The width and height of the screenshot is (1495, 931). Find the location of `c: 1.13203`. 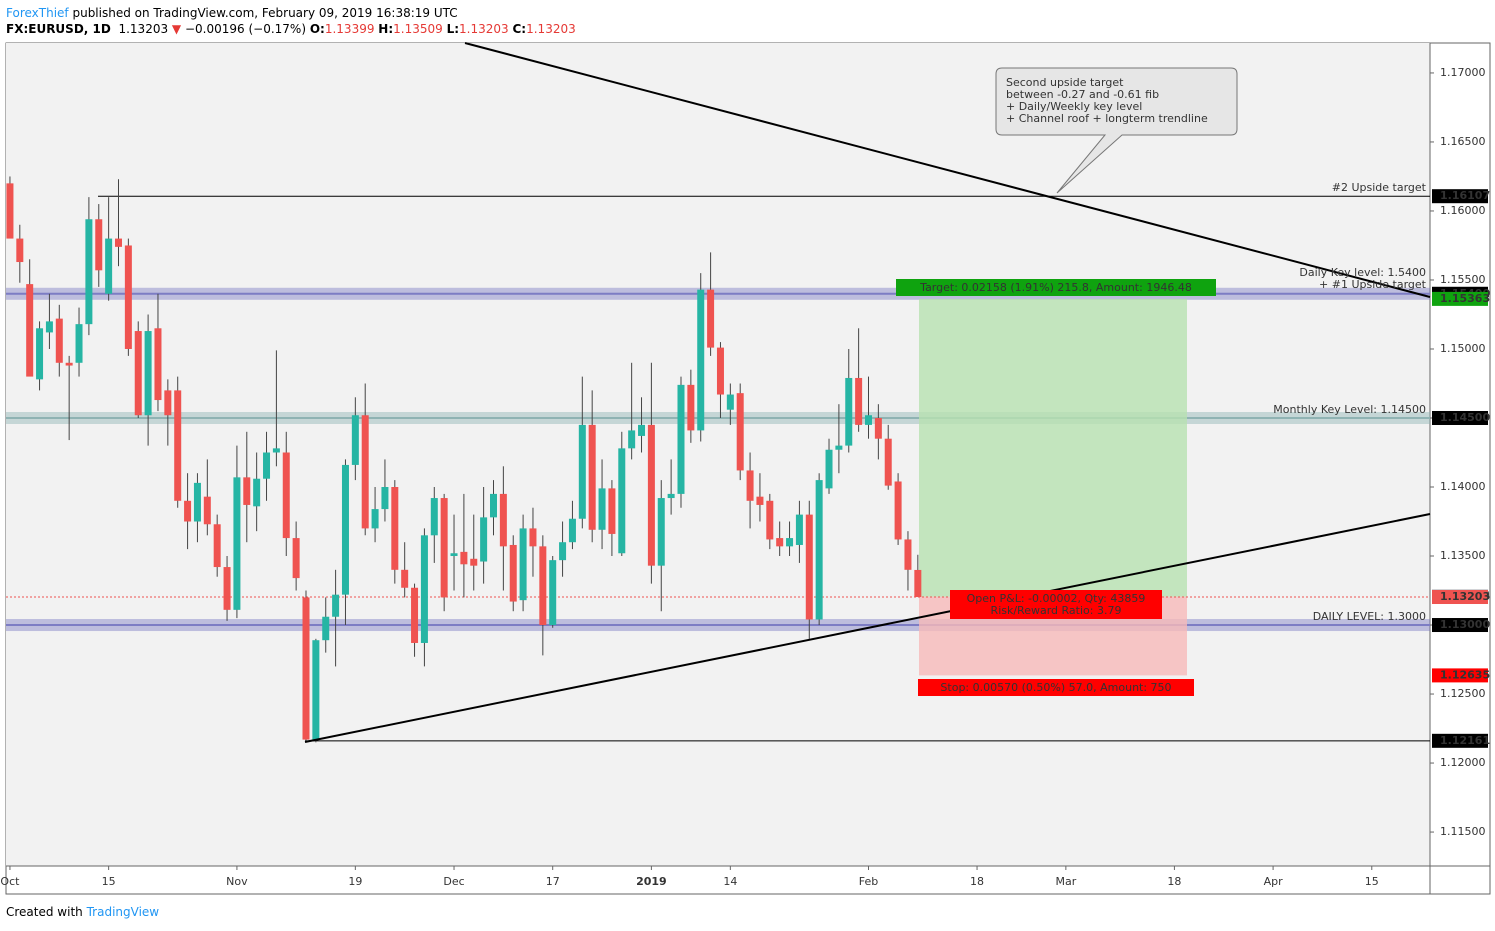

c: 1.13203 is located at coordinates (551, 29).